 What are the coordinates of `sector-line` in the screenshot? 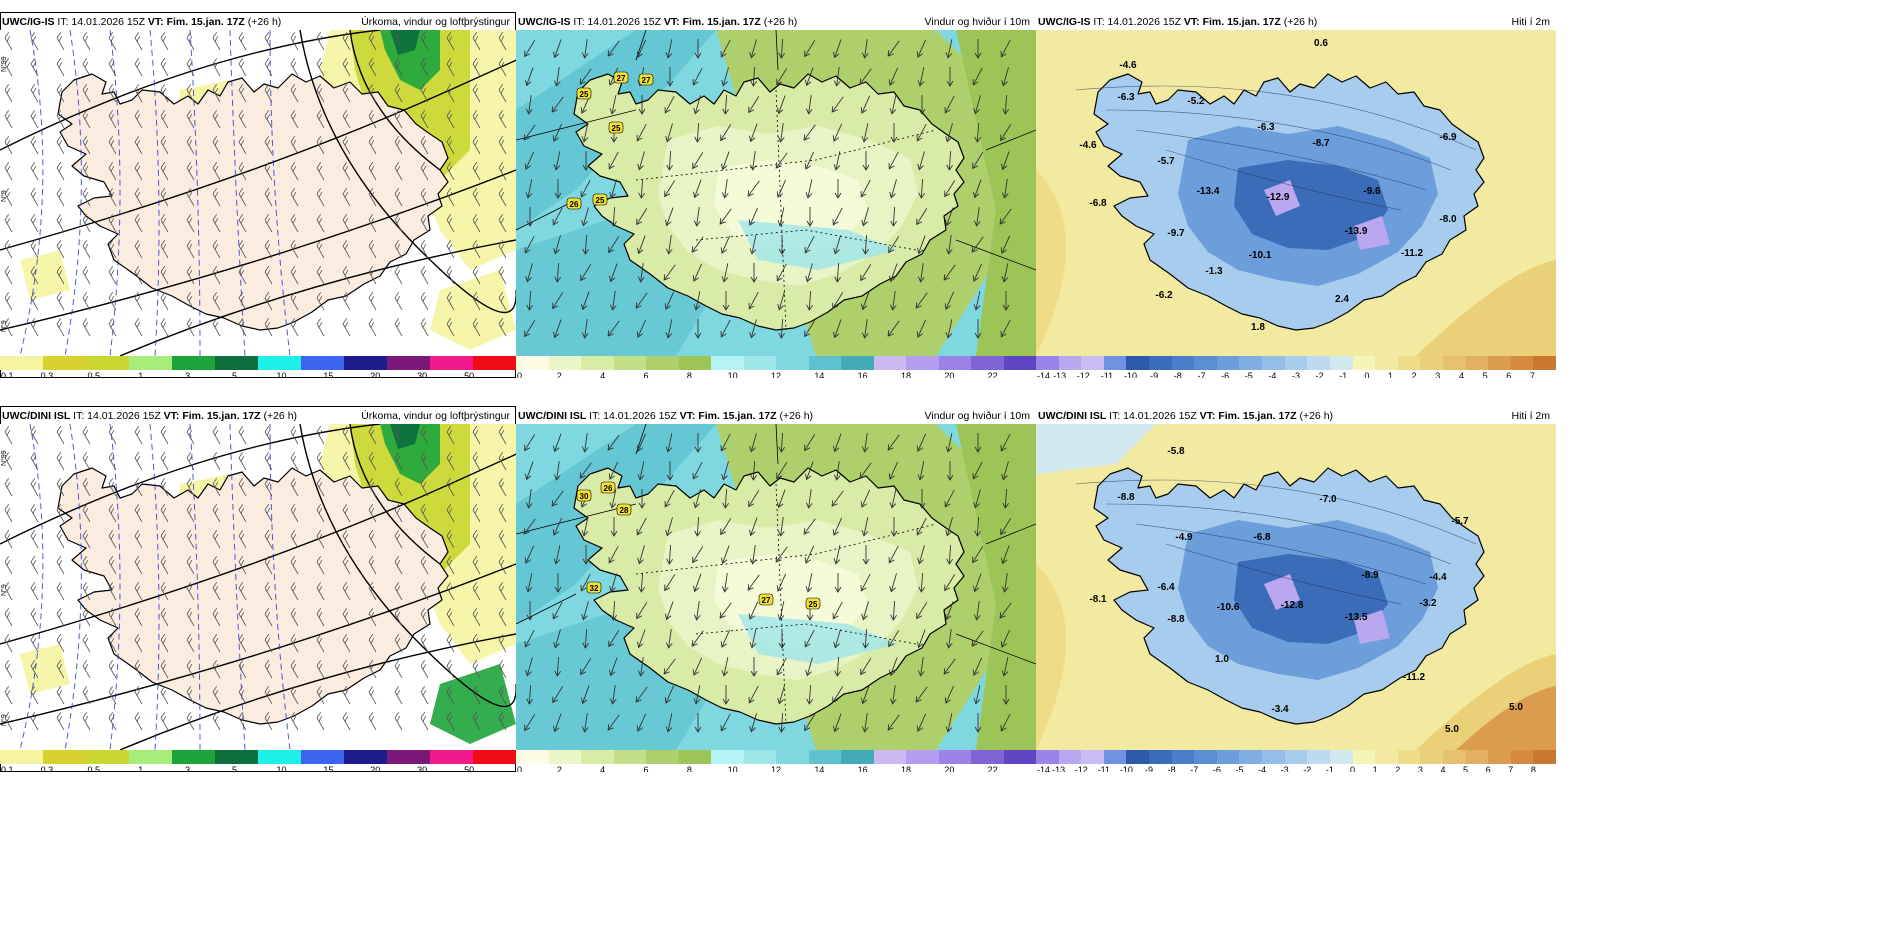 It's located at (1010, 140).